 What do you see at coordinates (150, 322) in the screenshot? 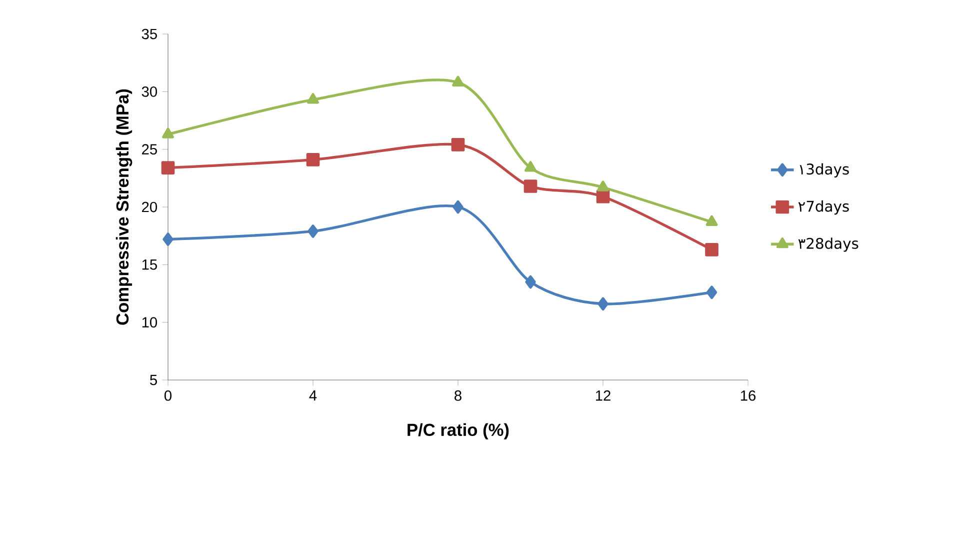
I see `y-tick-label: 10` at bounding box center [150, 322].